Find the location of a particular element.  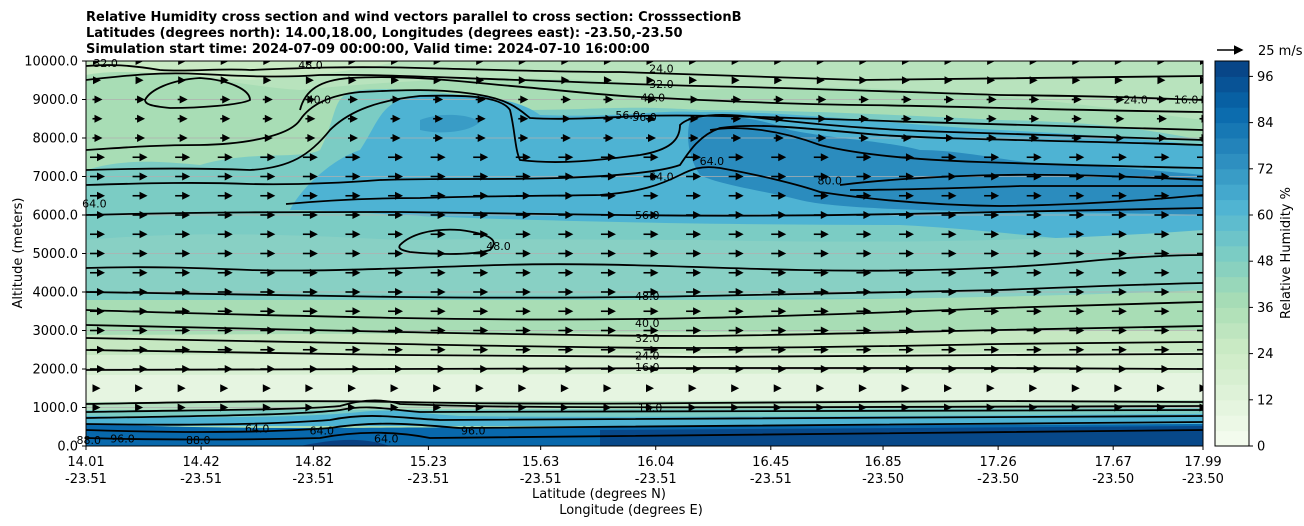

y-tick-label: 7000.0 is located at coordinates (56, 177).